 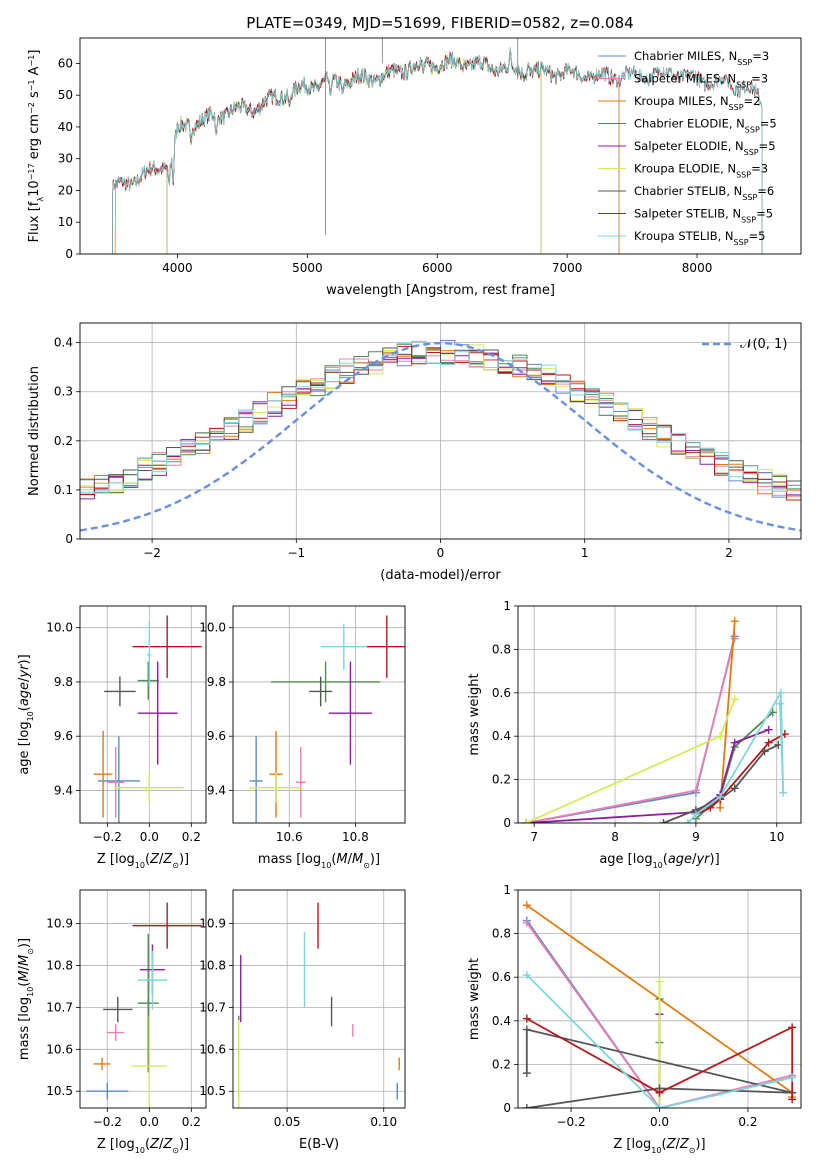 I want to click on label-part: Kroupa ELODIE, N, so click(x=685, y=169).